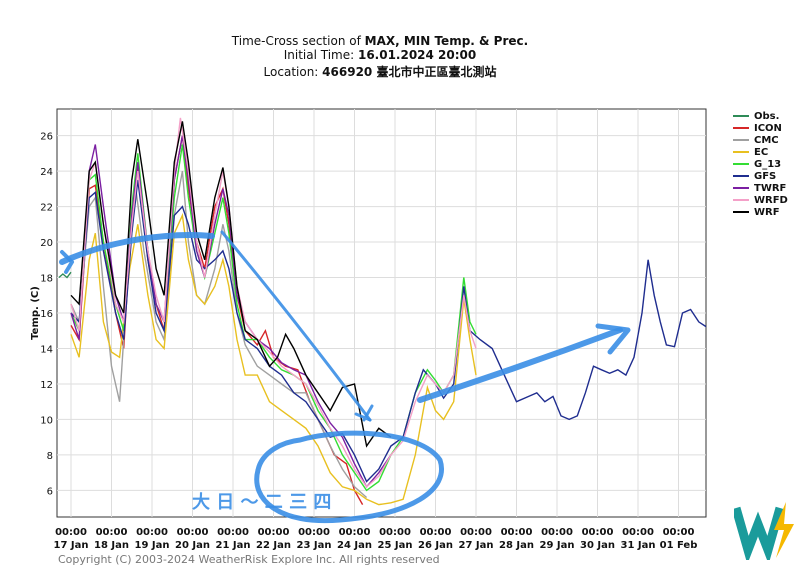 This screenshot has width=800, height=567. I want to click on title-bold: MAX, MIN Temp. & Prec., so click(446, 41).